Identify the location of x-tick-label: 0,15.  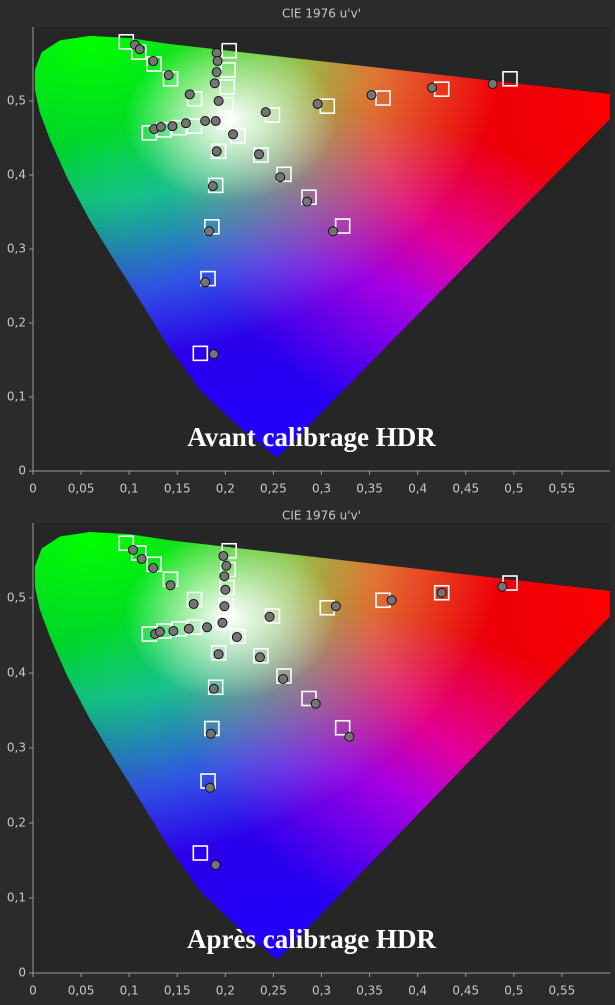
(177, 991).